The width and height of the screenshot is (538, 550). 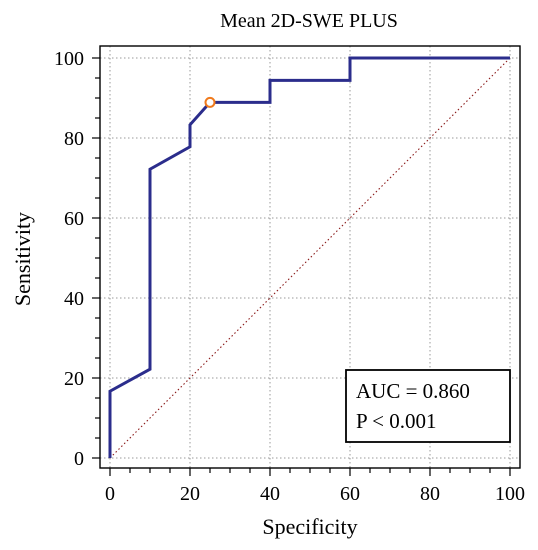 What do you see at coordinates (190, 494) in the screenshot?
I see `x-tick-label: 20` at bounding box center [190, 494].